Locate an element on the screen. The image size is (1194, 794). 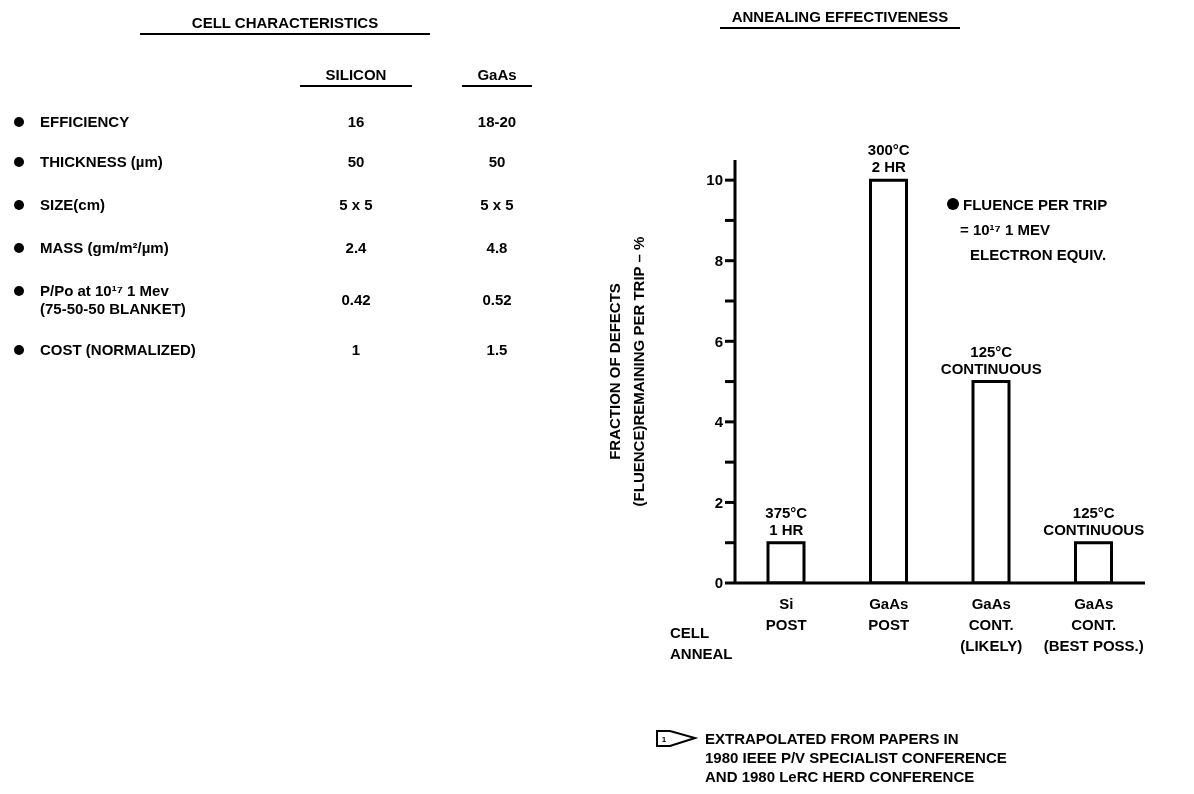
text: CELL CHARACTERISTICS is located at coordinates (285, 24).